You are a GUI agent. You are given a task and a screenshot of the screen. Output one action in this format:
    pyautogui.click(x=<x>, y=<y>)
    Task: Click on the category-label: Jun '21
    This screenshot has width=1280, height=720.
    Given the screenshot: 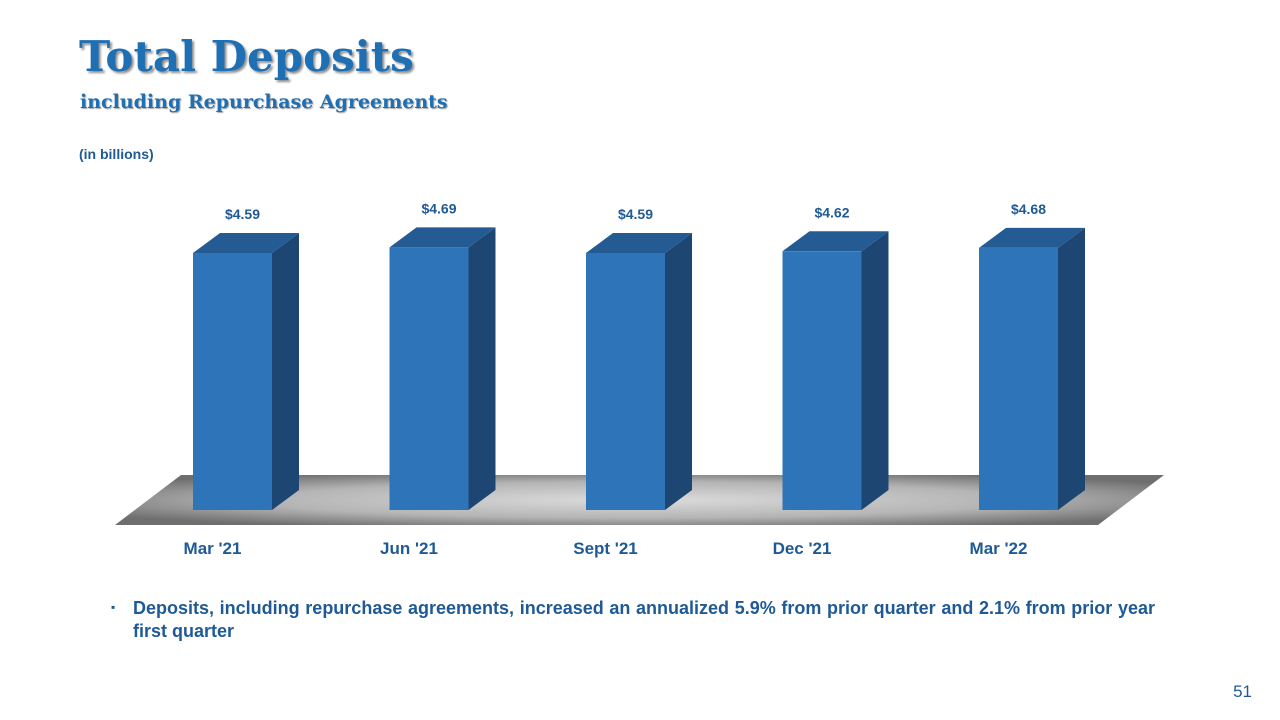 What is the action you would take?
    pyautogui.click(x=409, y=548)
    